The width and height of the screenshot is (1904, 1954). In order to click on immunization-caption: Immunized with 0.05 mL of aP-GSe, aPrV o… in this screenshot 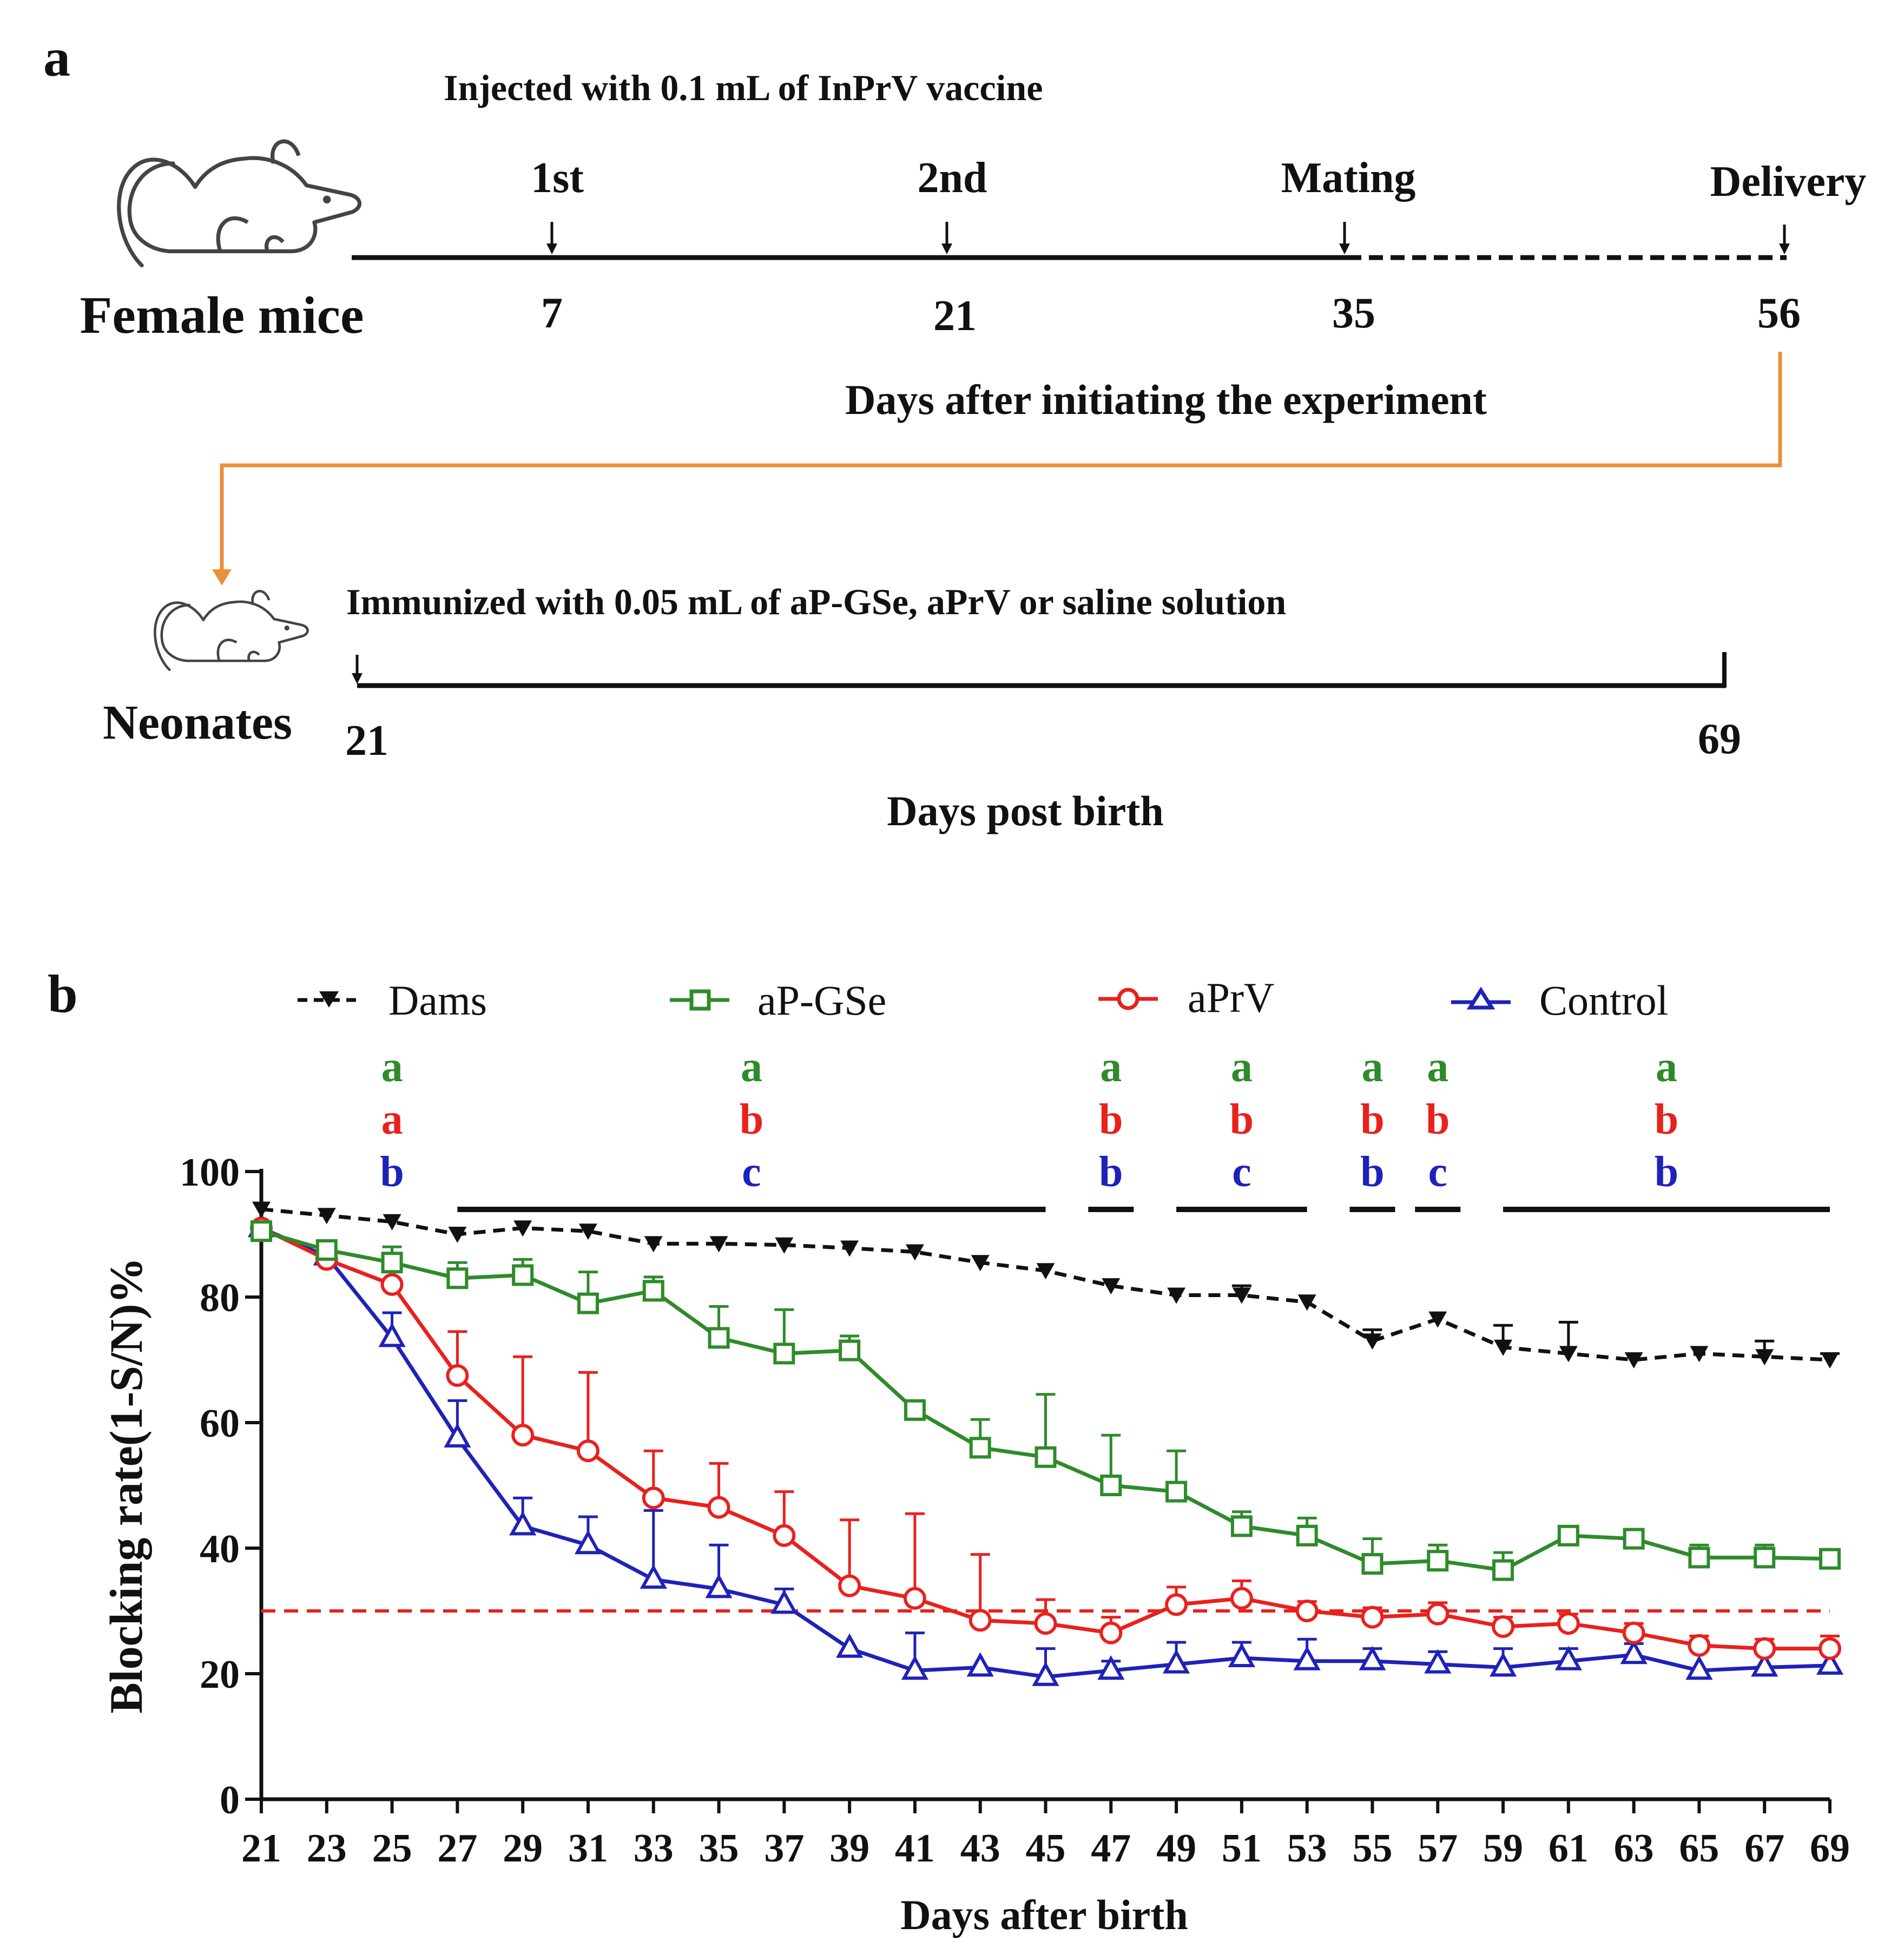, I will do `click(816, 601)`.